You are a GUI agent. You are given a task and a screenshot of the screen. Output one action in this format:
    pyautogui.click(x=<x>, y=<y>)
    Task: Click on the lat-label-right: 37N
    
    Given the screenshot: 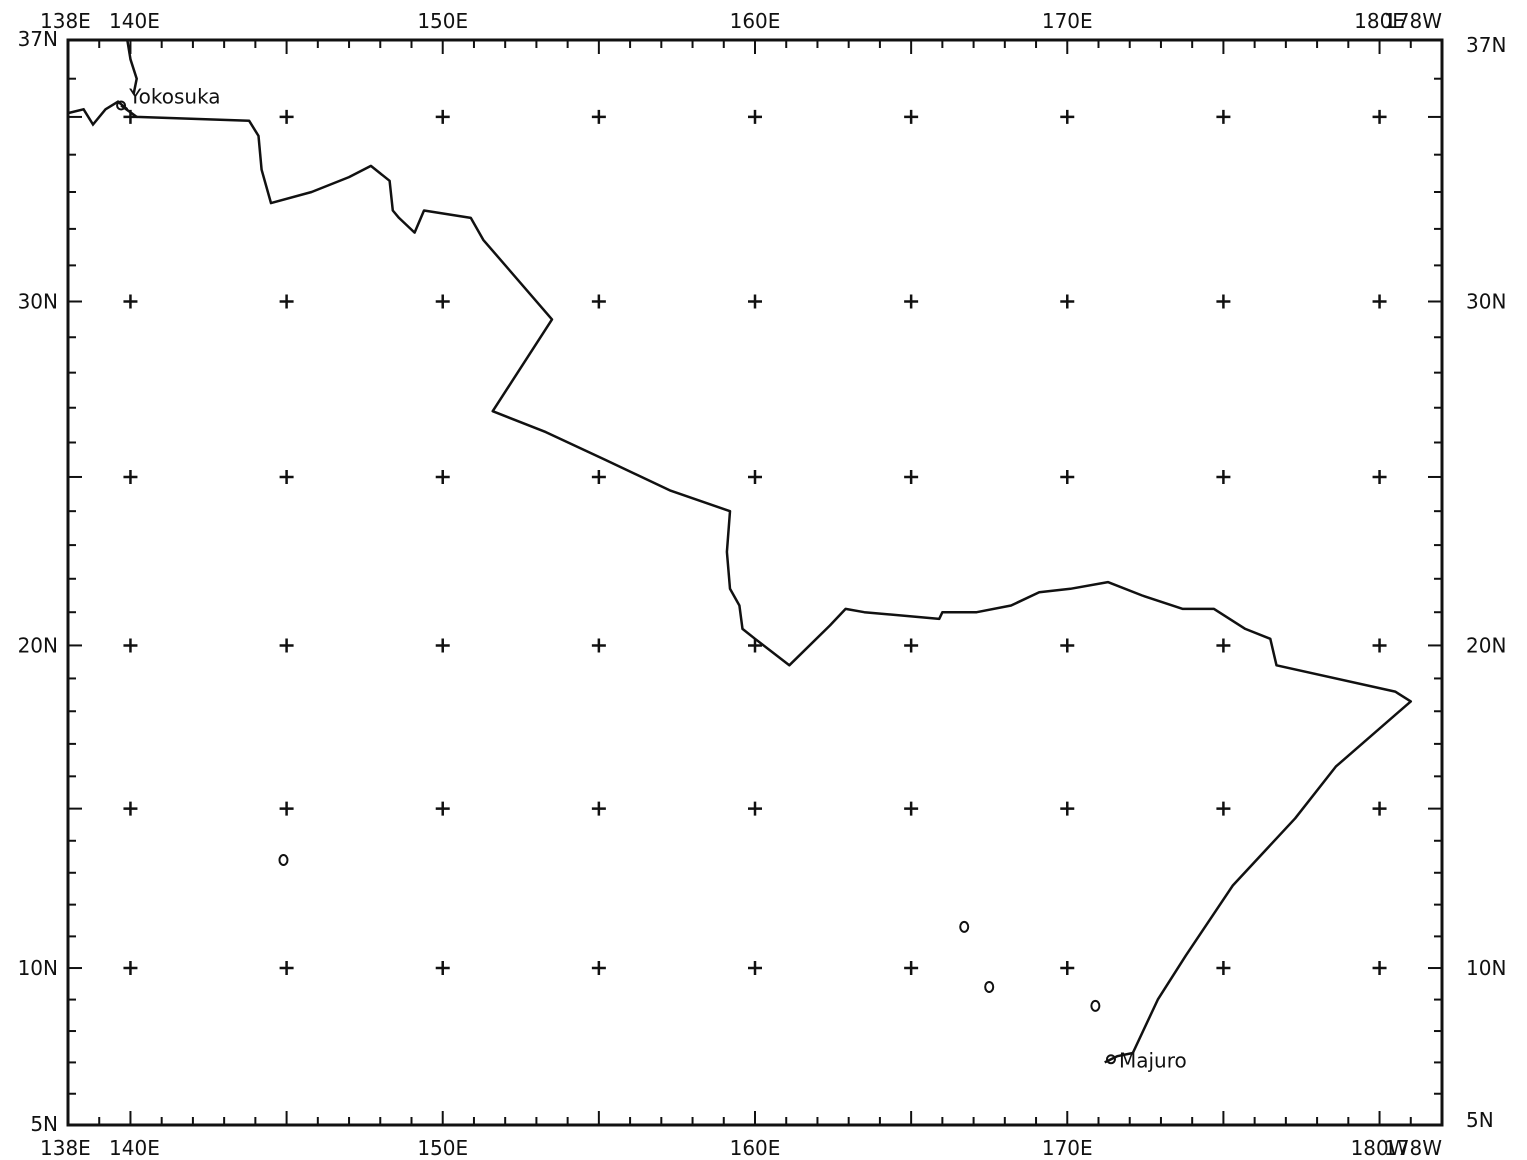 What is the action you would take?
    pyautogui.click(x=1486, y=45)
    